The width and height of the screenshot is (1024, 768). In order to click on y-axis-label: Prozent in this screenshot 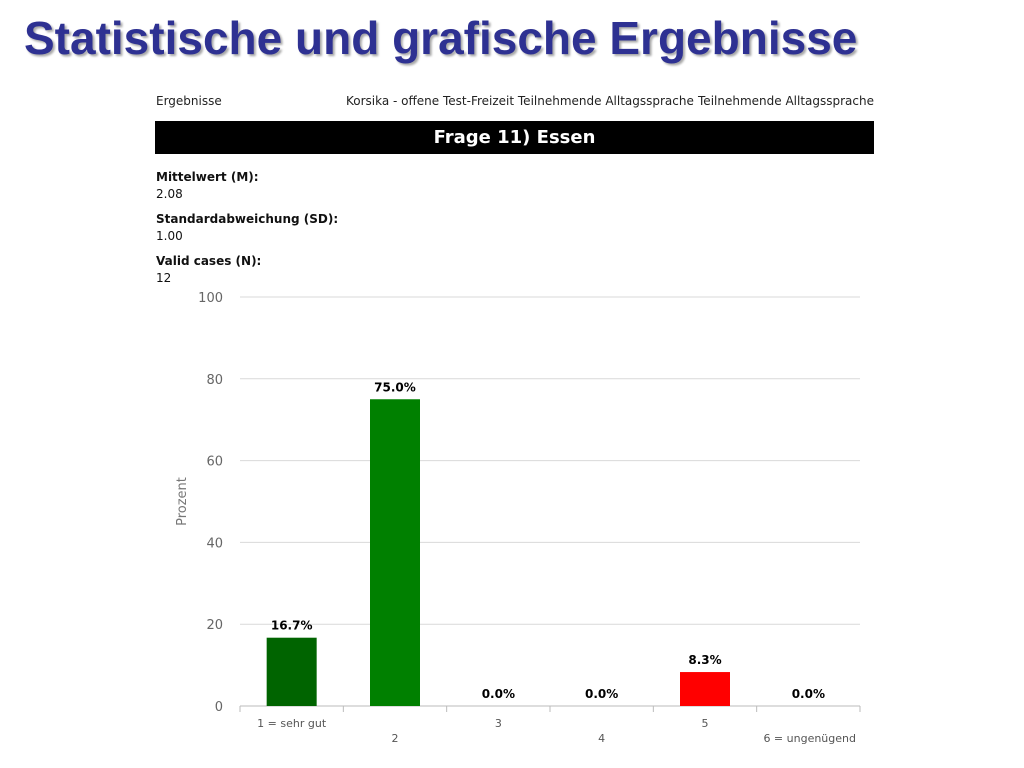, I will do `click(182, 501)`.